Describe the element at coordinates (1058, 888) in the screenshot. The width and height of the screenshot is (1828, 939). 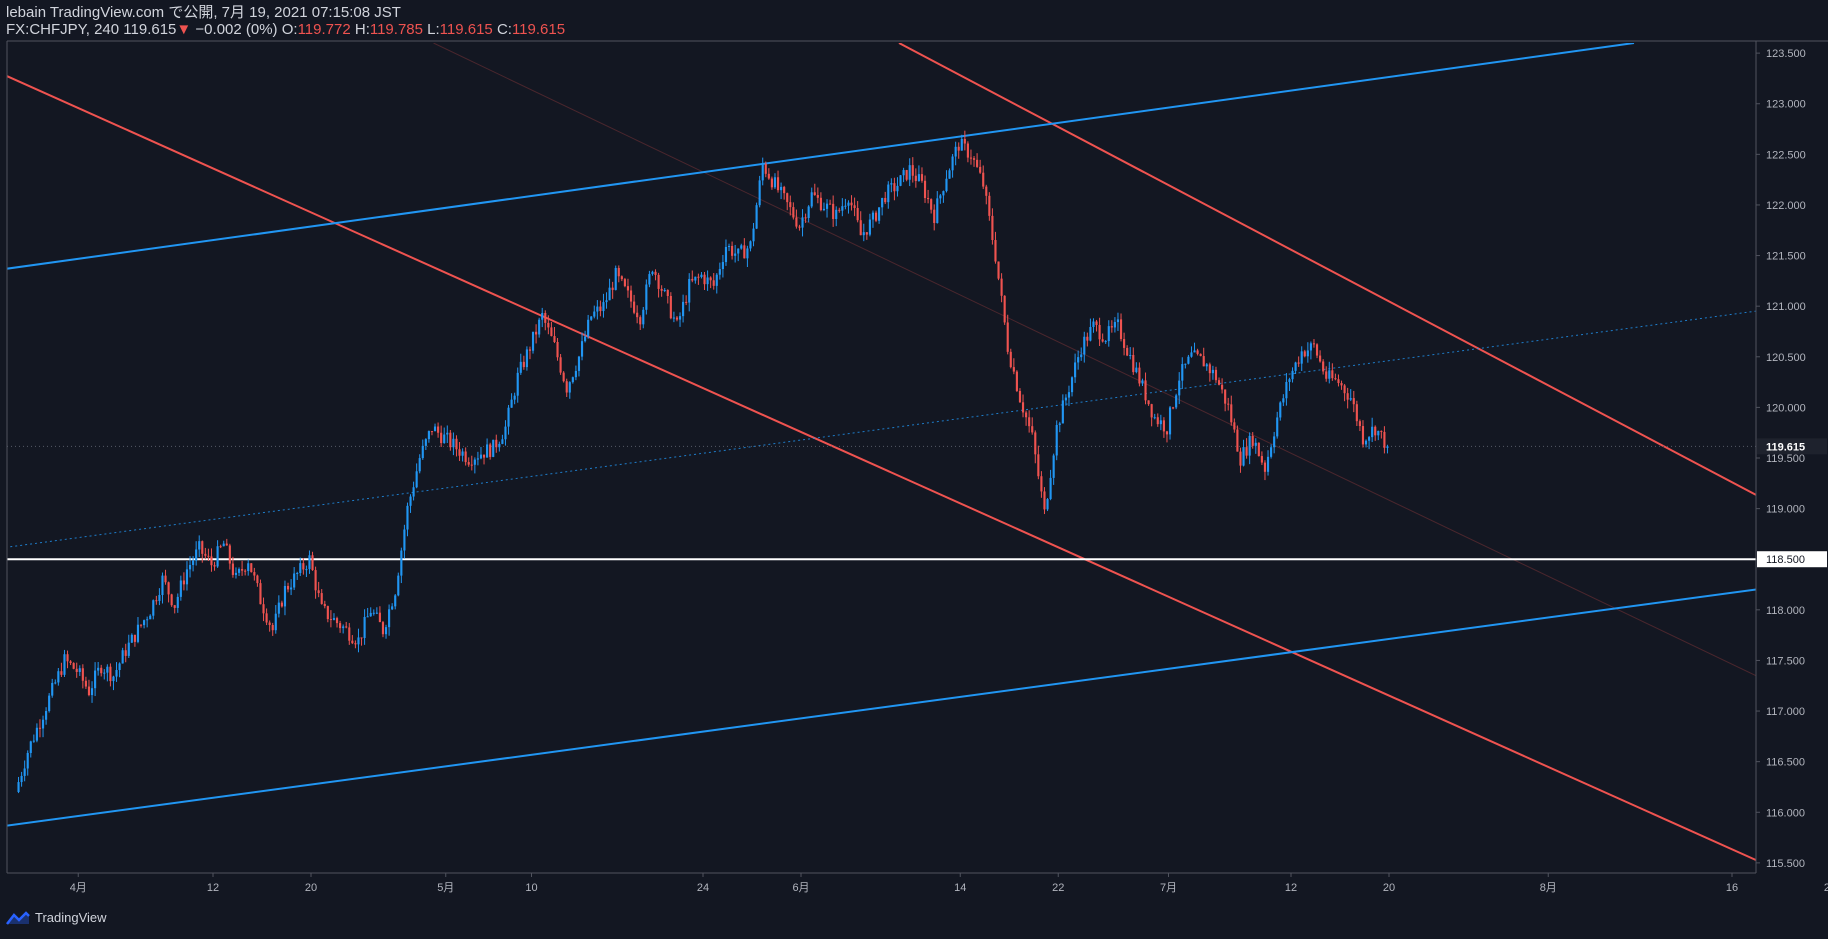
I see `x-tick-label: 22` at that location.